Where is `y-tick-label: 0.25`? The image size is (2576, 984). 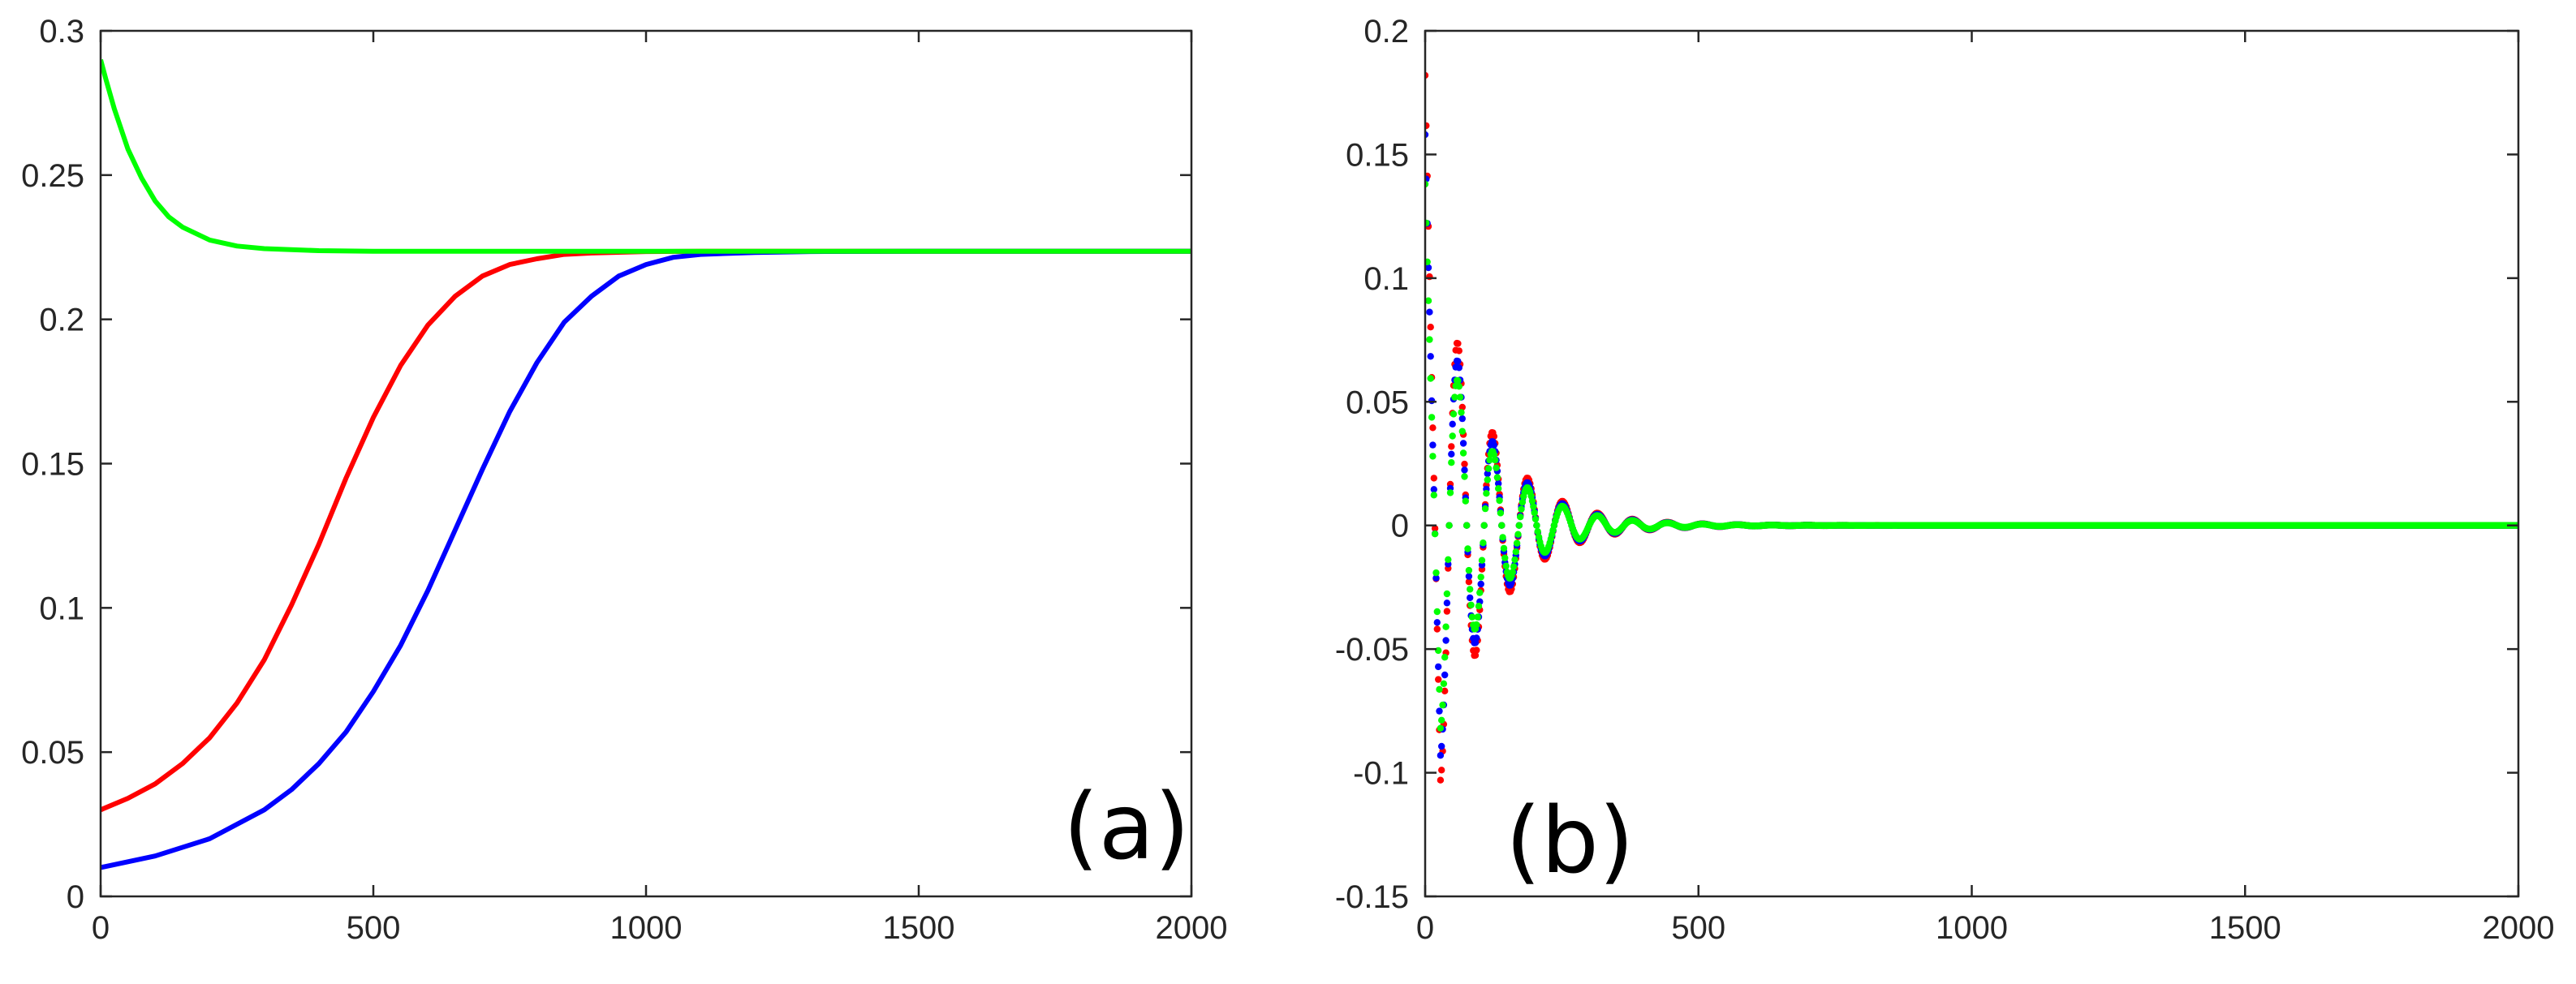
y-tick-label: 0.25 is located at coordinates (52, 176).